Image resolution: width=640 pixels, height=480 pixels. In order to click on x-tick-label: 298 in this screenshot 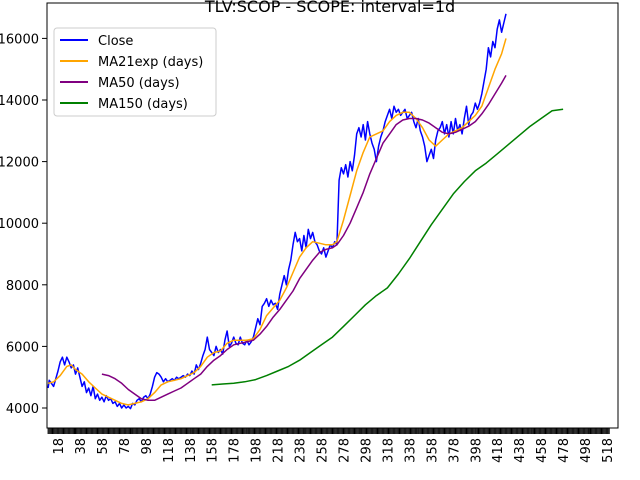, I will do `click(366, 450)`.